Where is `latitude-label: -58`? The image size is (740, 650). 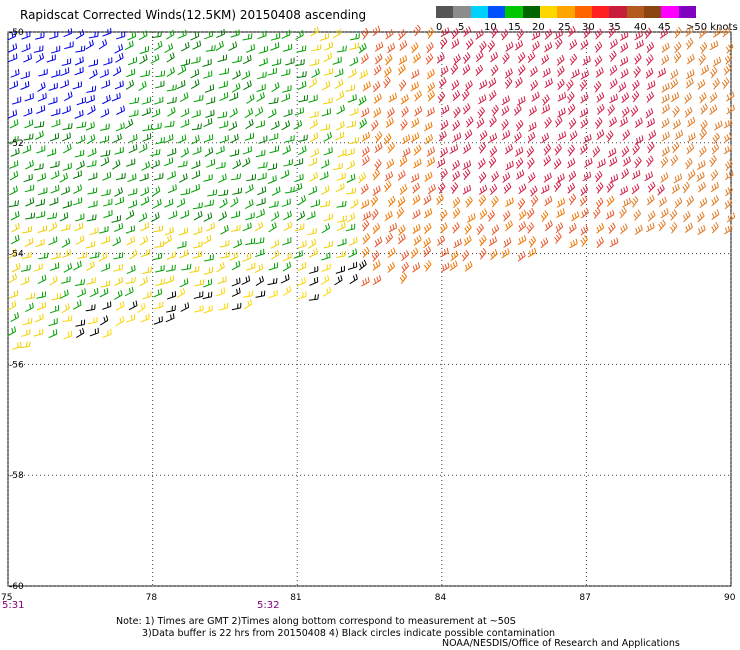 latitude-label: -58 is located at coordinates (16, 476).